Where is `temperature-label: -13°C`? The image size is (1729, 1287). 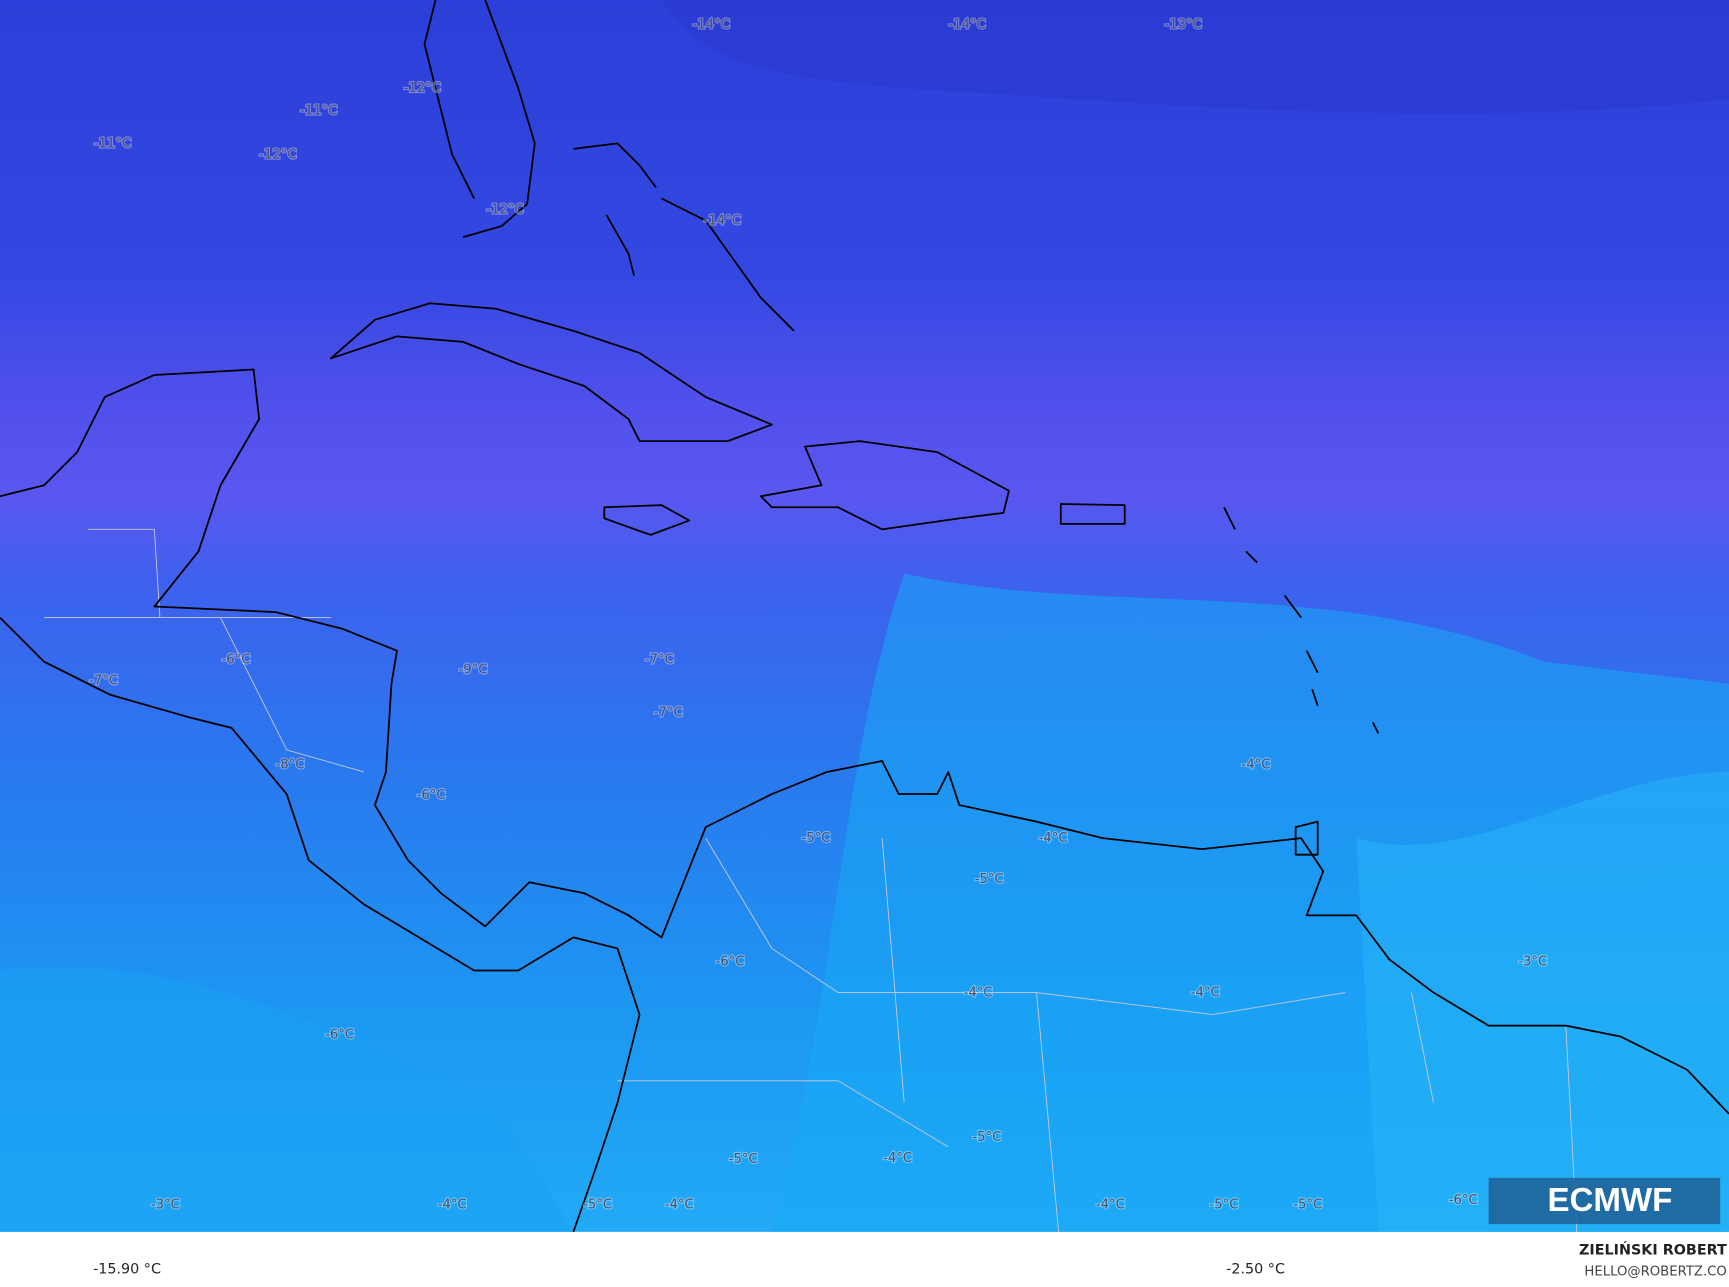
temperature-label: -13°C is located at coordinates (1182, 24).